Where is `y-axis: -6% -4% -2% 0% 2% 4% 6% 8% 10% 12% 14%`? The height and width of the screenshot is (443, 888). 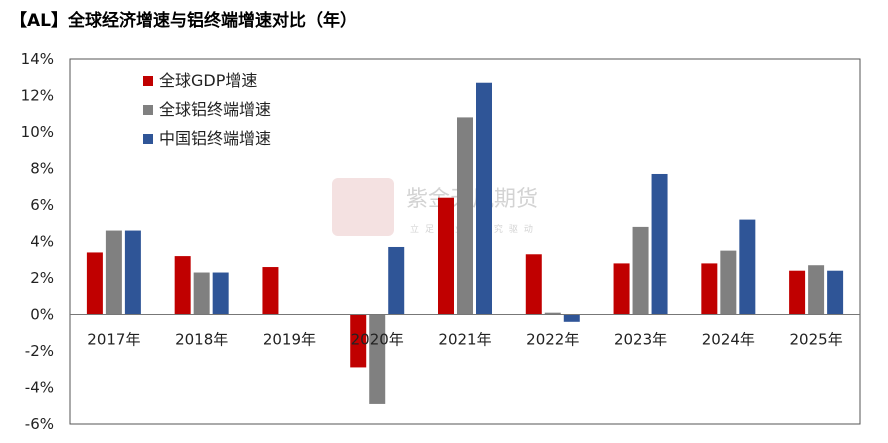 y-axis: -6% -4% -2% 0% 2% 4% 6% 8% 10% 12% 14% is located at coordinates (37, 241).